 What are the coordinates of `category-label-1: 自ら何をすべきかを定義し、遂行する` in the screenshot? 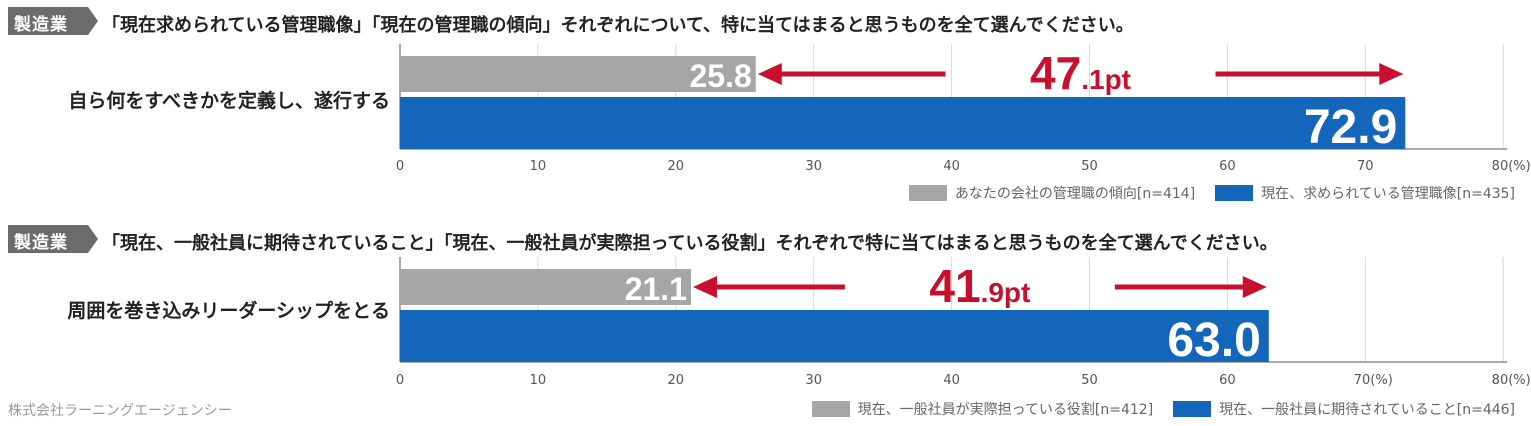 It's located at (229, 101).